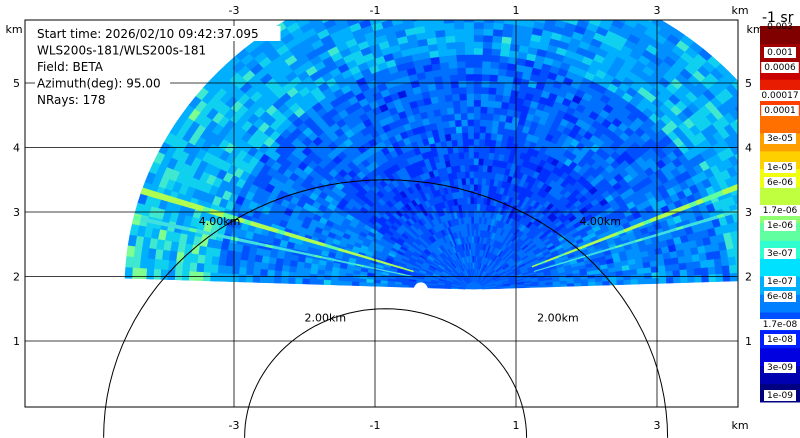 Image resolution: width=800 pixels, height=438 pixels. What do you see at coordinates (121, 51) in the screenshot?
I see `info-line: WLS200s-181/WLS200s-181` at bounding box center [121, 51].